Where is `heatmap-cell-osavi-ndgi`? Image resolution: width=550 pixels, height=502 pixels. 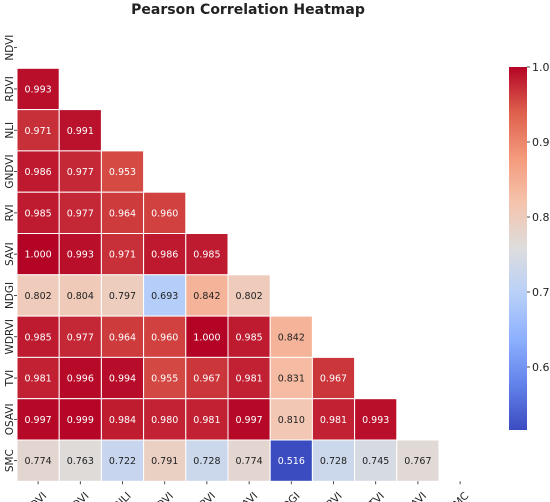
heatmap-cell-osavi-ndgi is located at coordinates (291, 419).